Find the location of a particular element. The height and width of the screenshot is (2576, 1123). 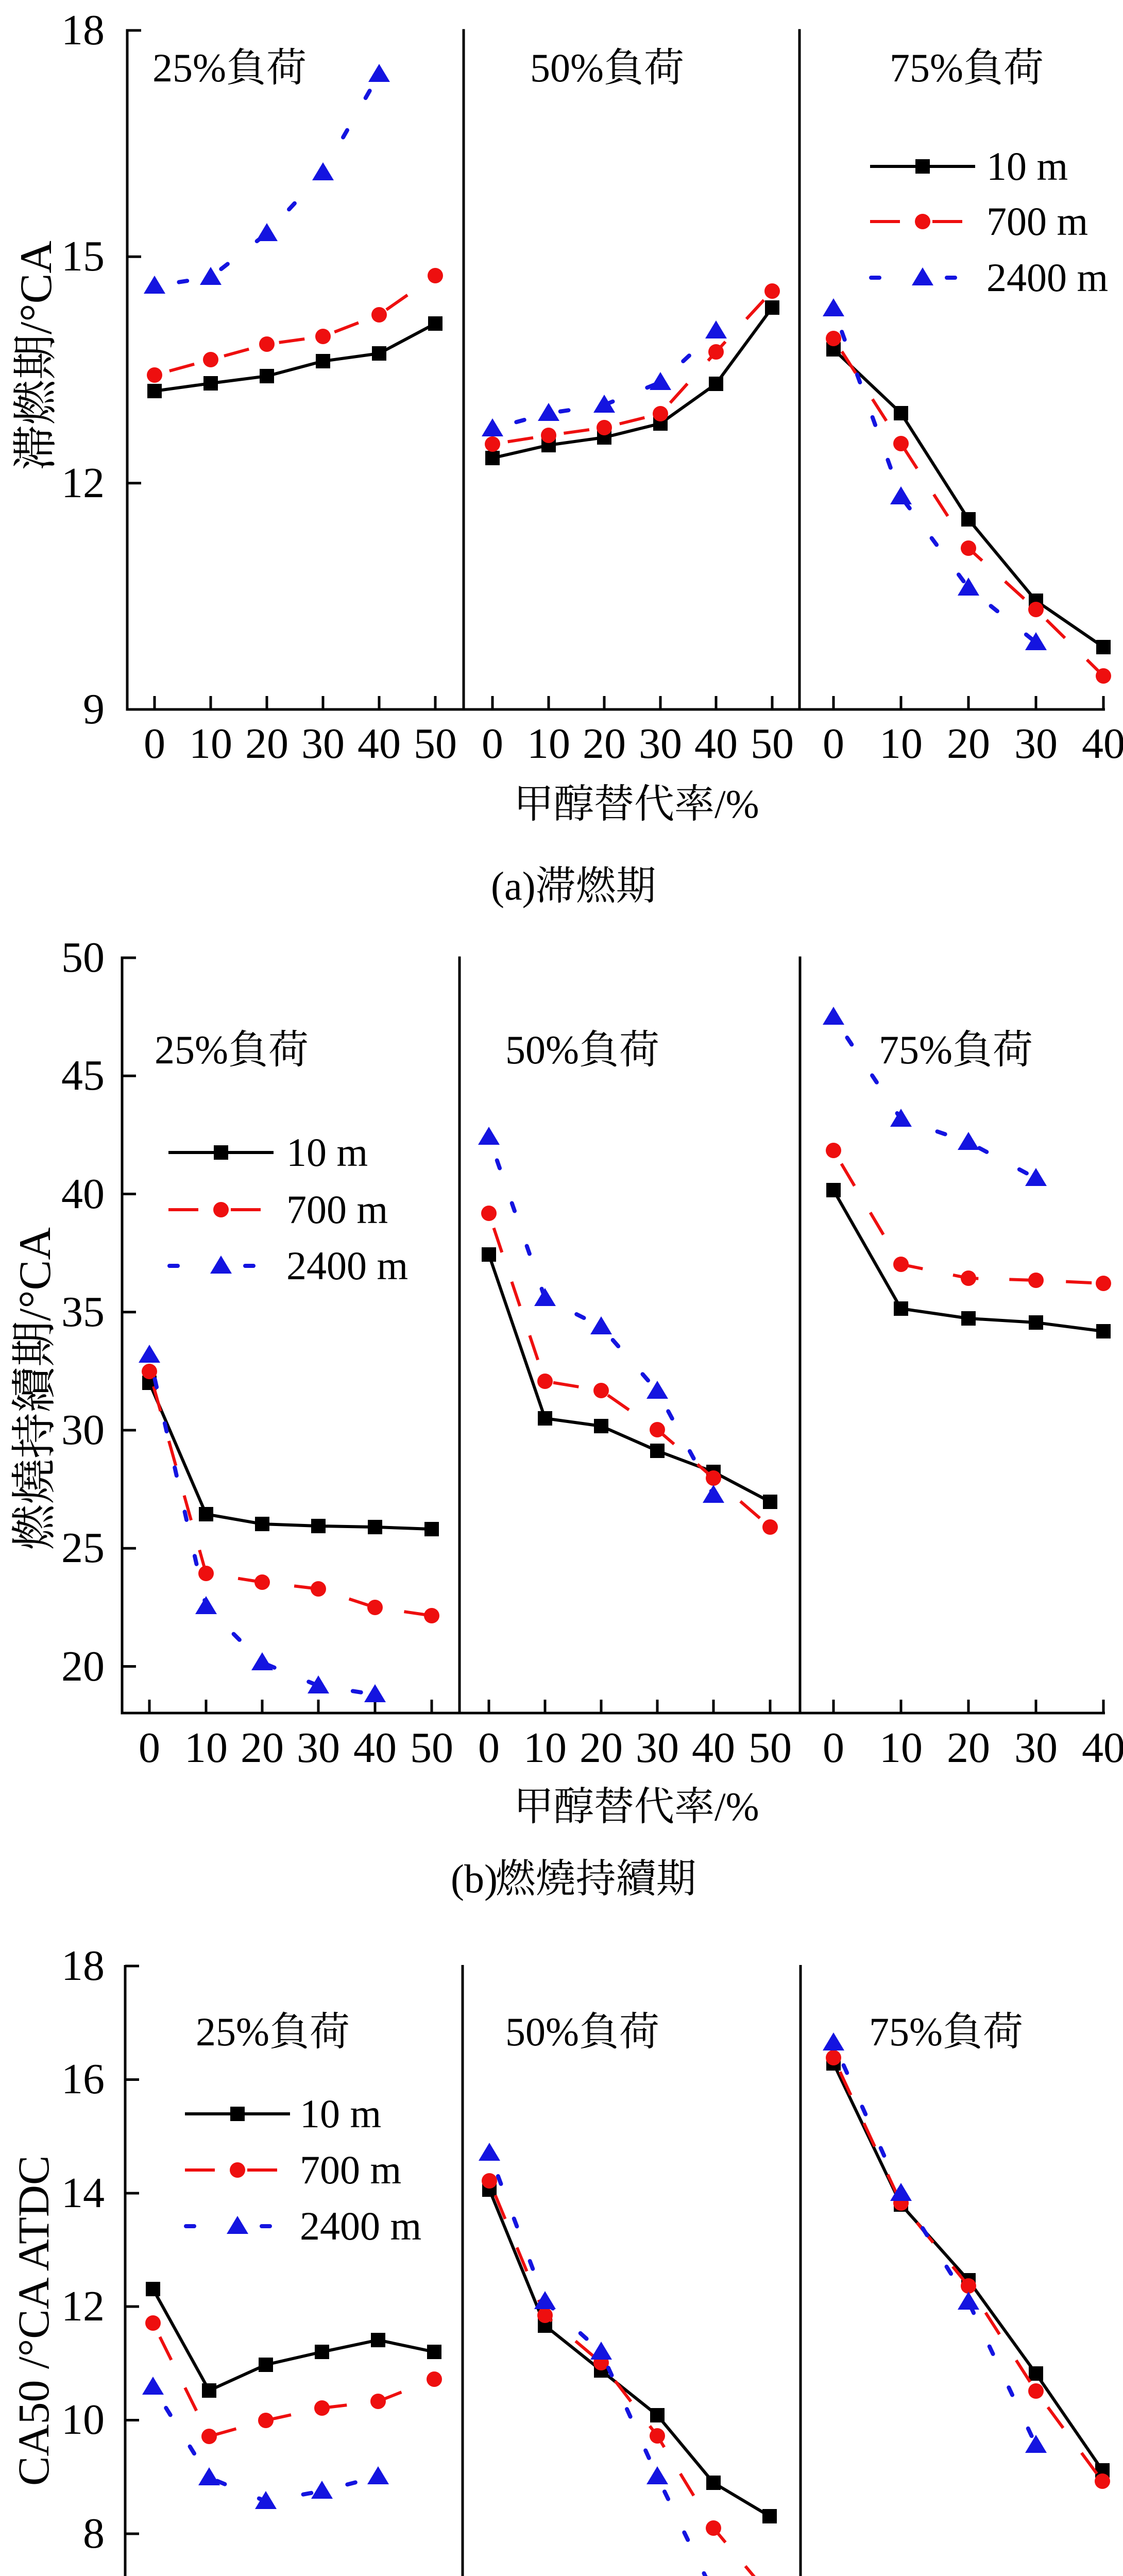

svg-text: CA50 /°CA ATDC is located at coordinates (33, 2321).